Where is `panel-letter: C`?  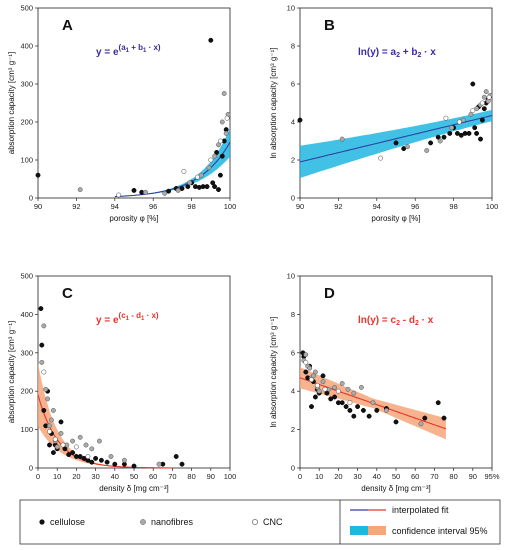 panel-letter: C is located at coordinates (67, 293).